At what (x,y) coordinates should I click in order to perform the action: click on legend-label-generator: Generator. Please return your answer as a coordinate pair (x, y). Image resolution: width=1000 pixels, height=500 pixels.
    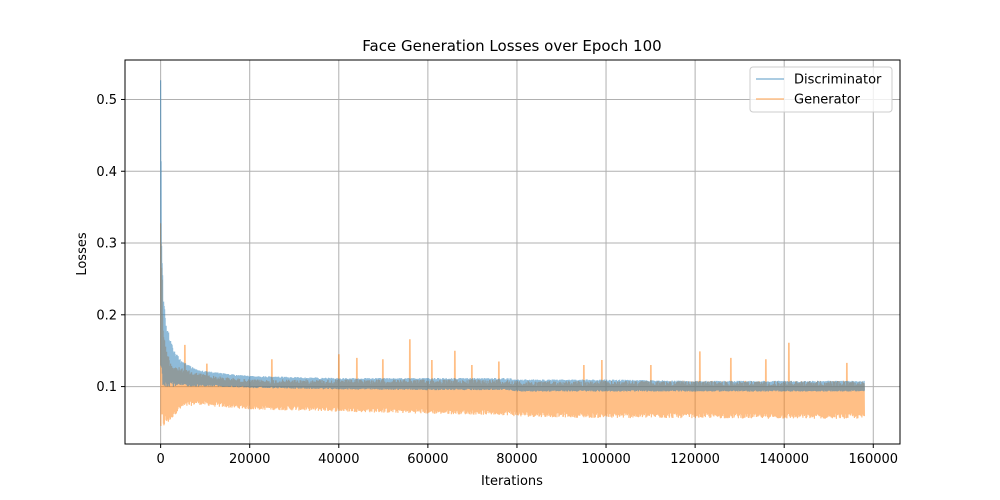
    Looking at the image, I should click on (827, 100).